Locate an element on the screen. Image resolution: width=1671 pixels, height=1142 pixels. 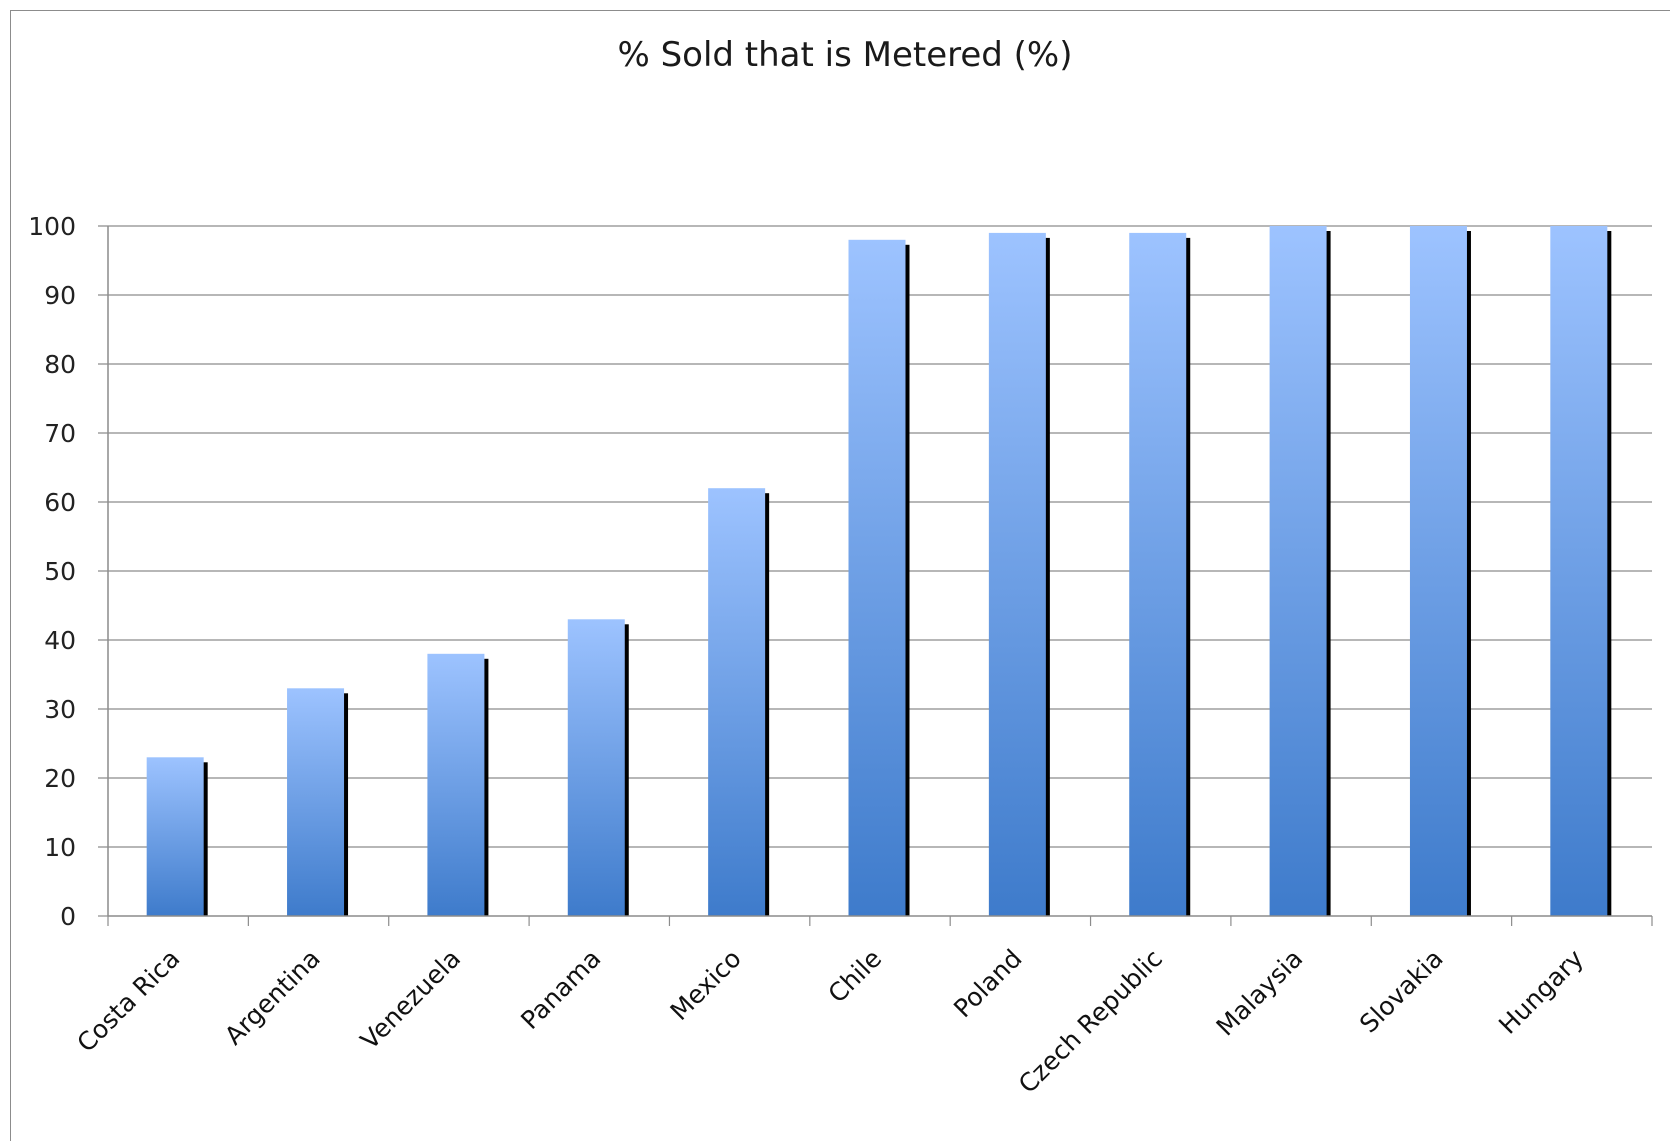
y-tick-label: 0 is located at coordinates (68, 916).